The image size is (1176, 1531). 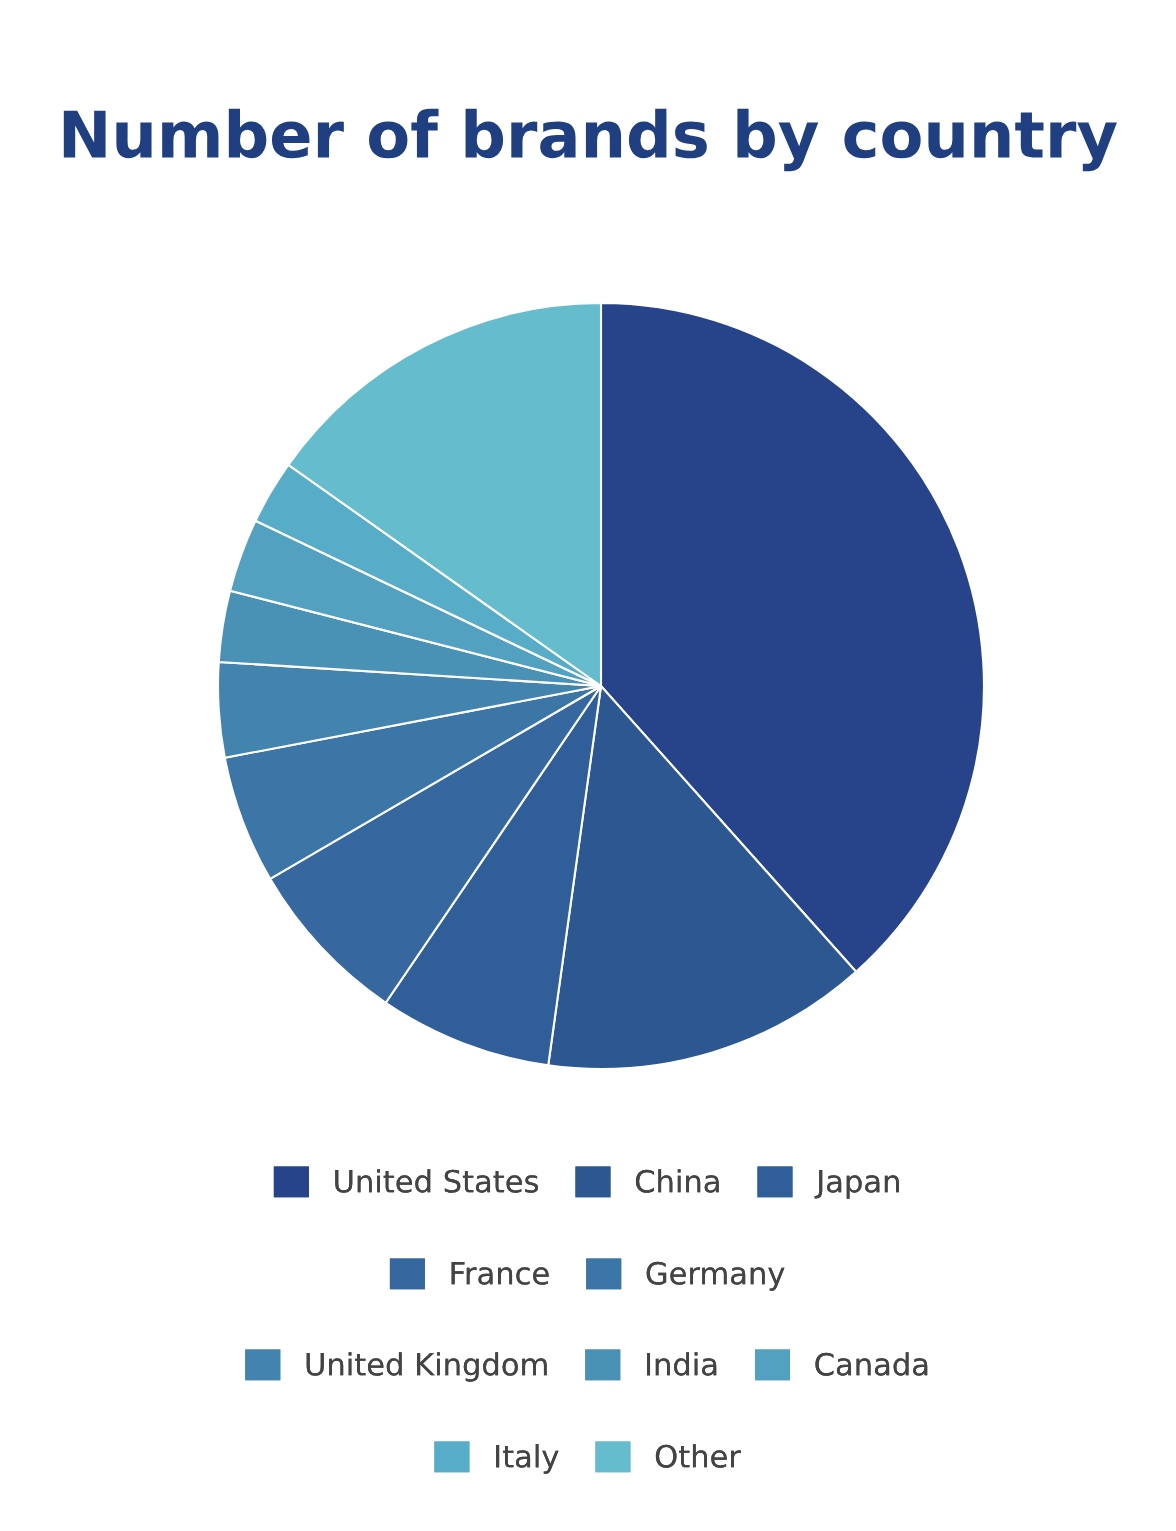 I want to click on chart-title: Number of brands by country, so click(x=590, y=140).